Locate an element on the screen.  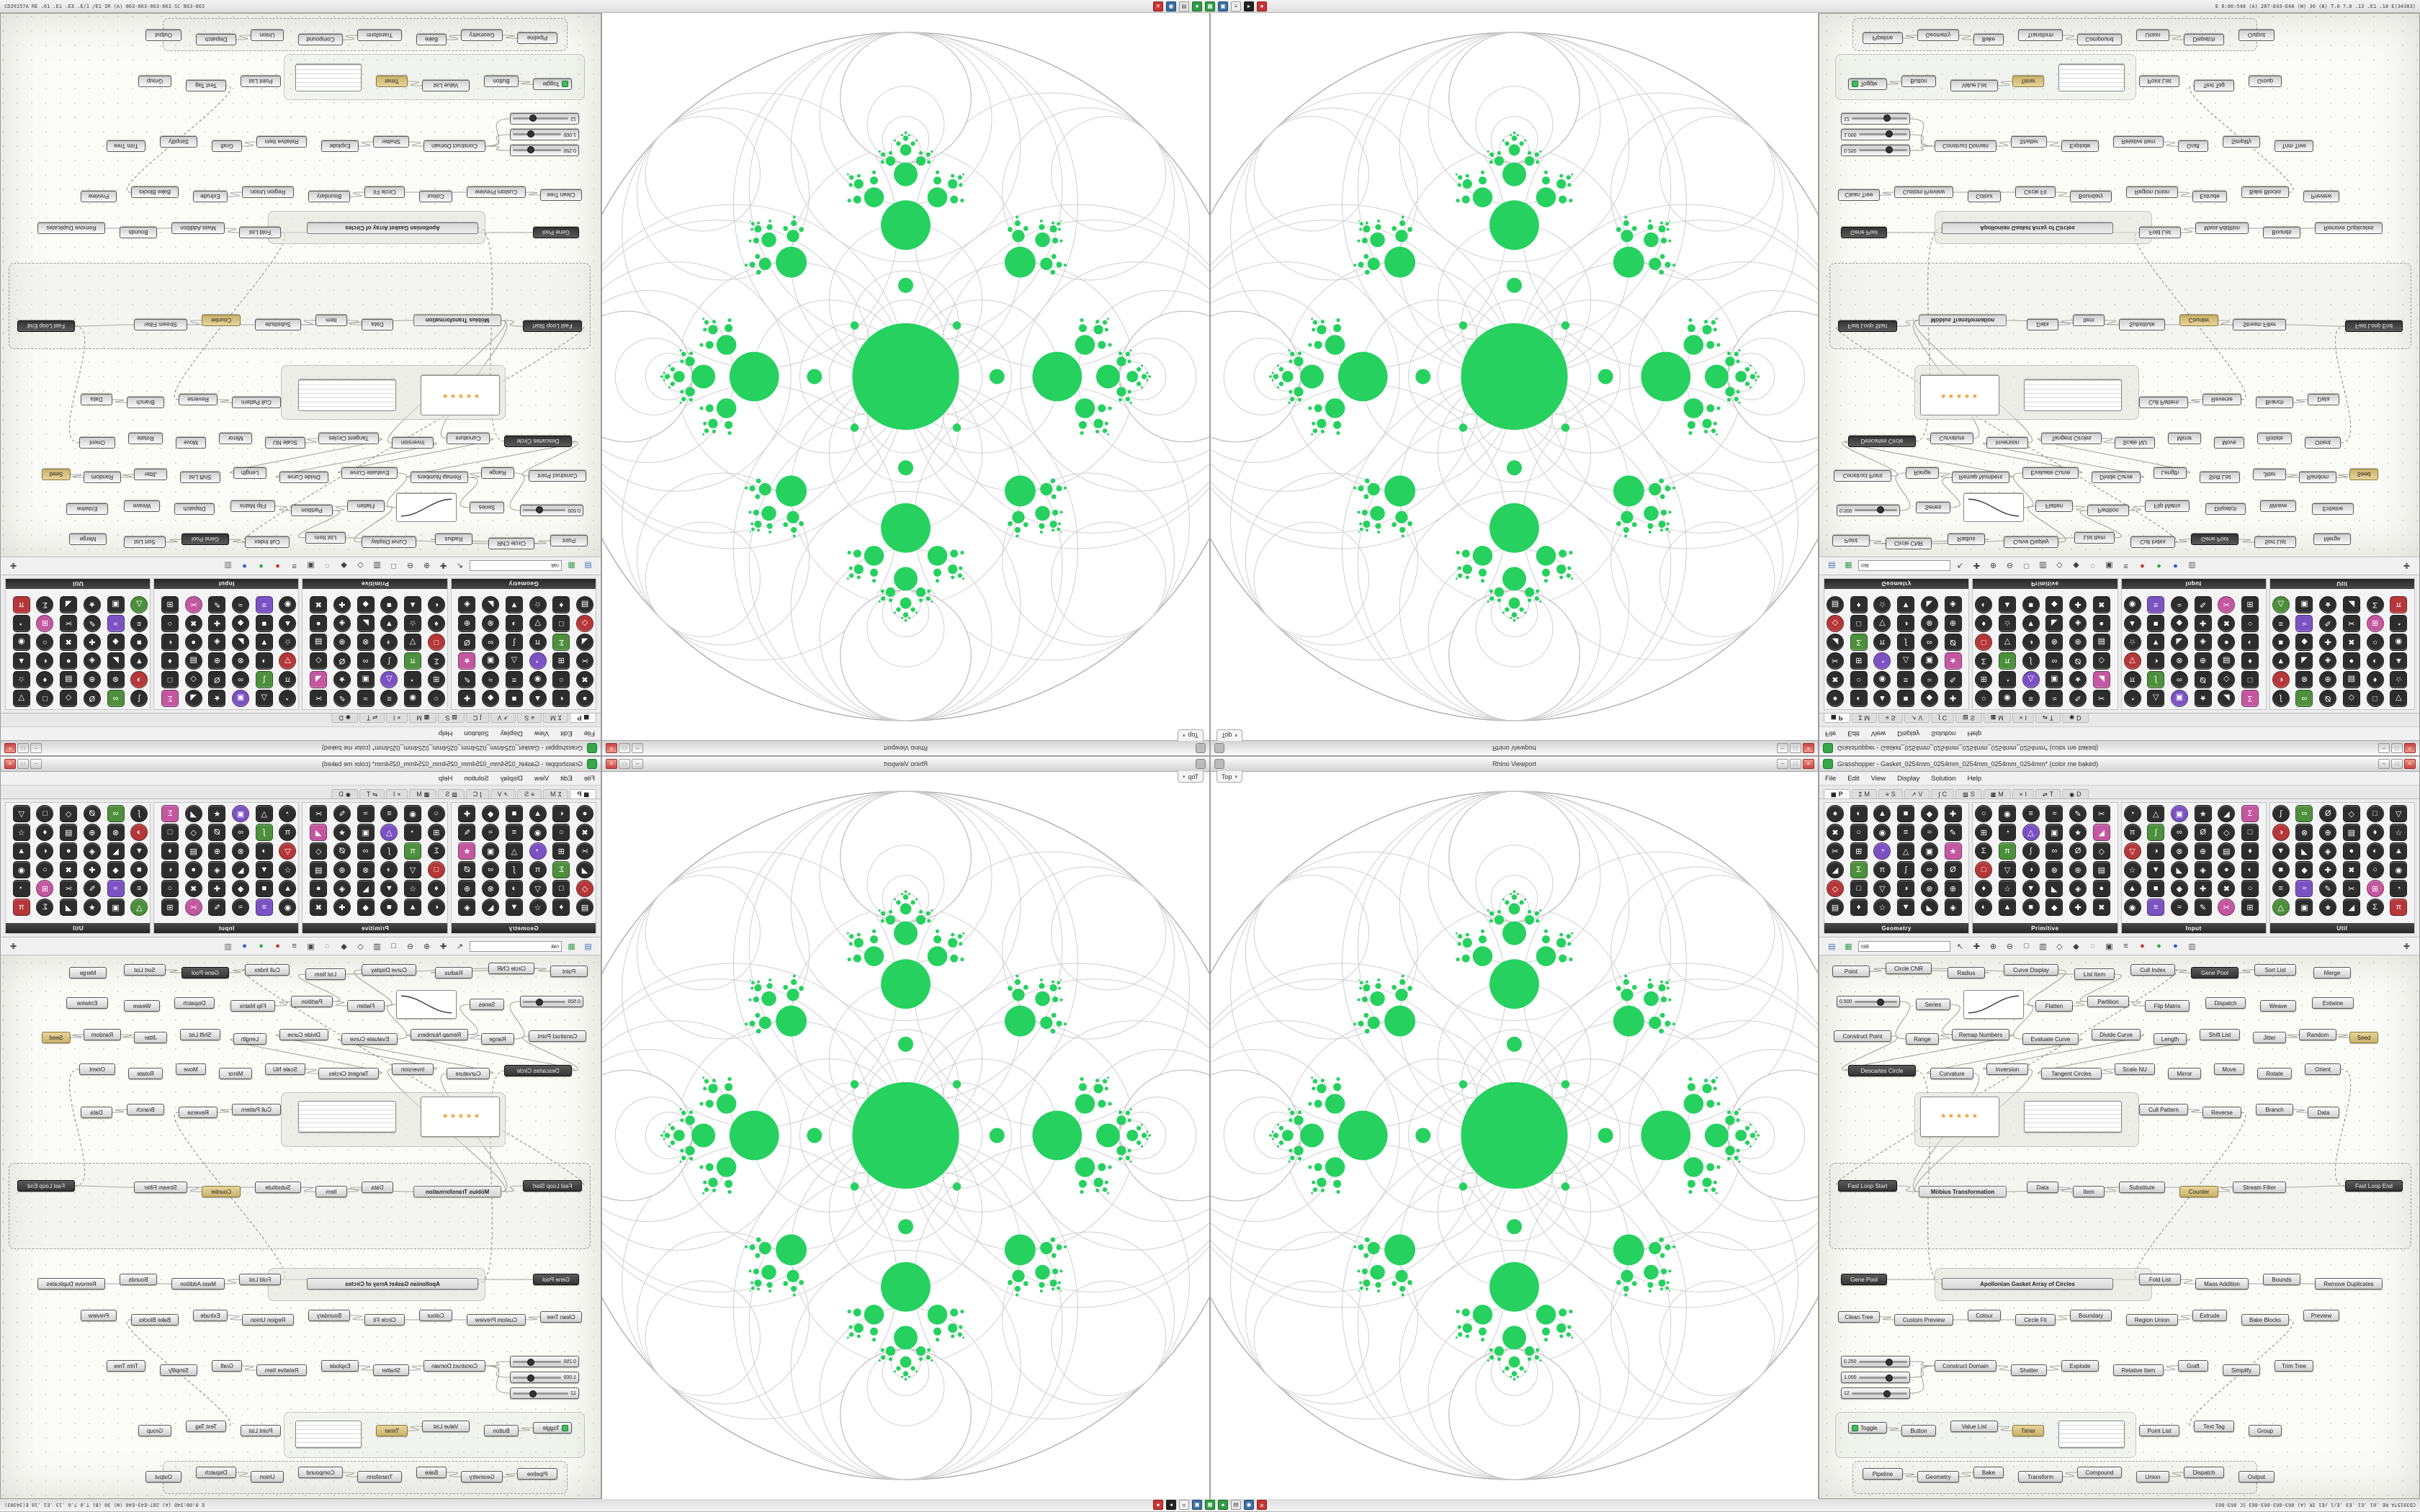
gh-node-region-union: Region Union is located at coordinates (268, 1320).